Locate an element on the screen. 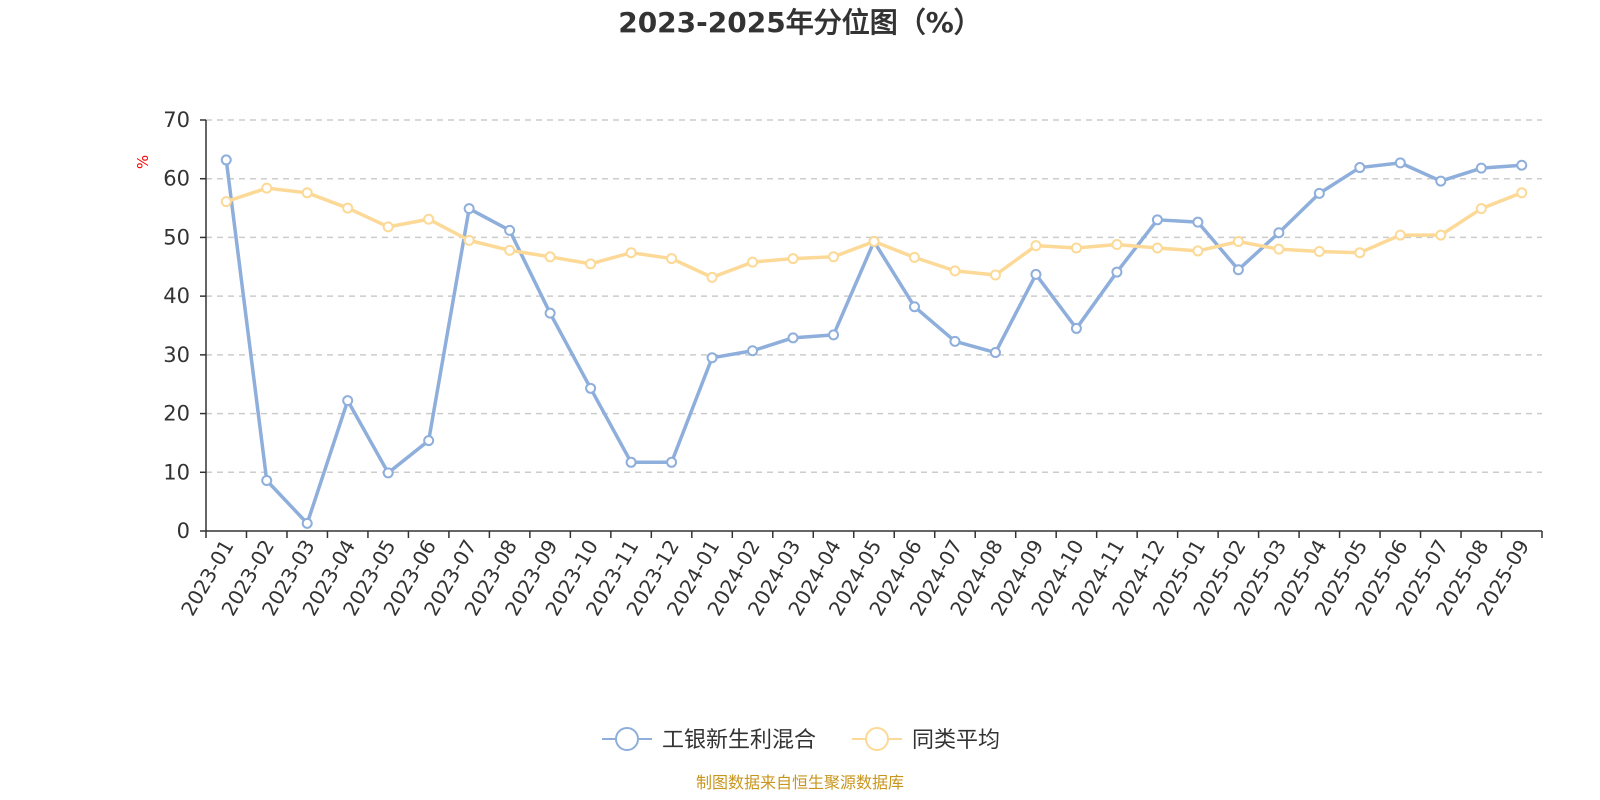 The image size is (1600, 800). y-tick-label: 60 is located at coordinates (176, 179).